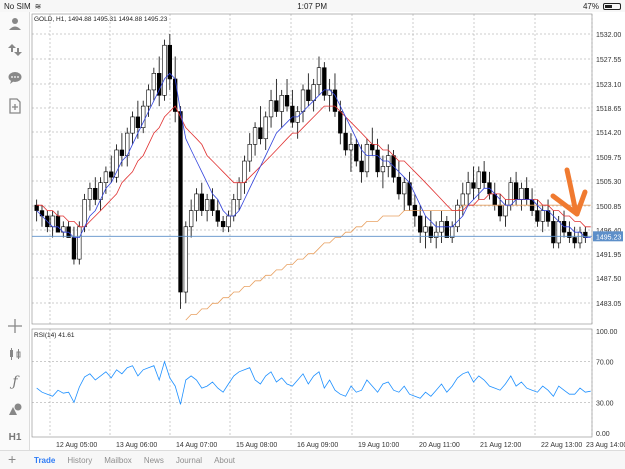 The height and width of the screenshot is (469, 625). I want to click on price-tick-label: 1518.65, so click(608, 109).